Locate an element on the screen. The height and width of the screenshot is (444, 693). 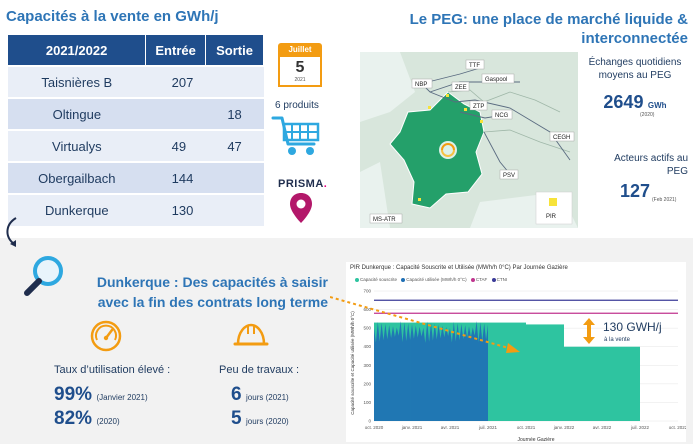
exchanges-unit: GWh is located at coordinates (657, 105).